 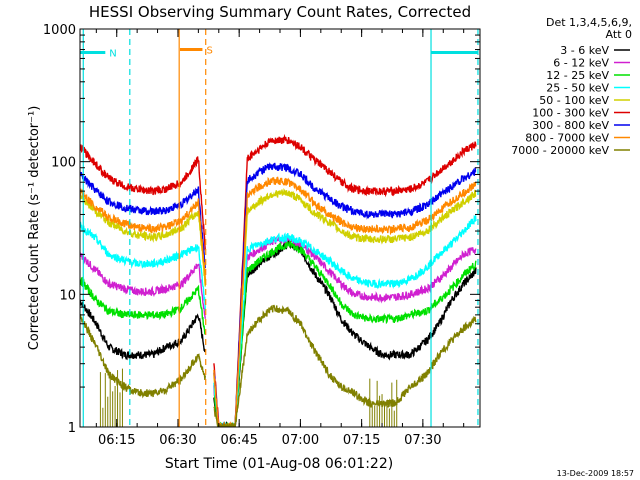 What do you see at coordinates (574, 100) in the screenshot?
I see `legend-entry-label: 50 - 100 keV` at bounding box center [574, 100].